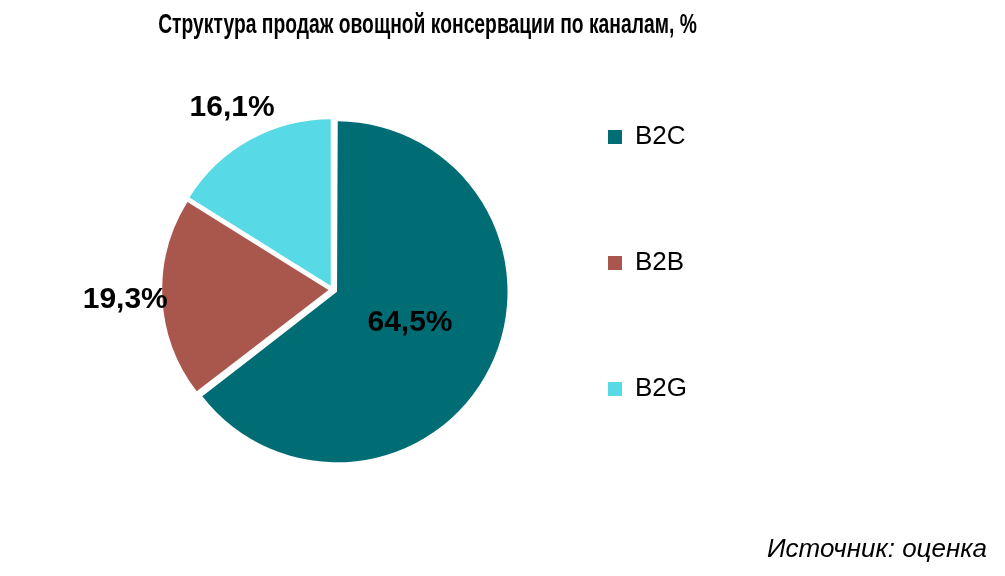 The height and width of the screenshot is (576, 1005). What do you see at coordinates (659, 261) in the screenshot?
I see `legend-label: B2B` at bounding box center [659, 261].